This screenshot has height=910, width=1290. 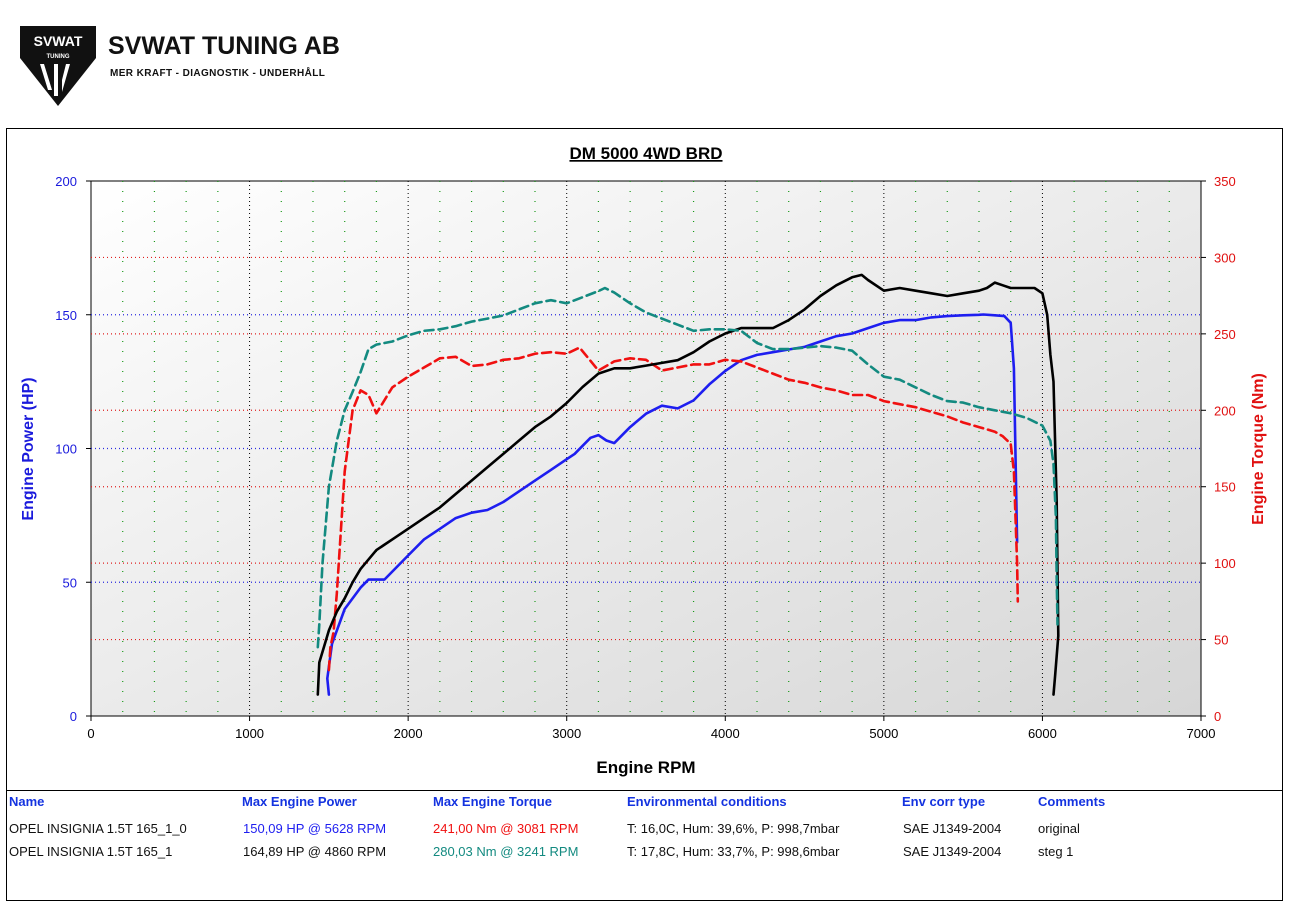 What do you see at coordinates (1225, 181) in the screenshot?
I see `y2-tick-label: 350` at bounding box center [1225, 181].